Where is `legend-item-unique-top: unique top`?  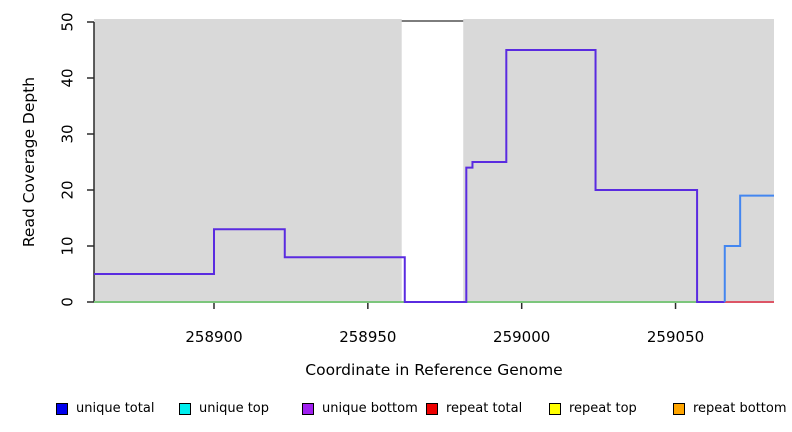 legend-item-unique-top: unique top is located at coordinates (224, 408).